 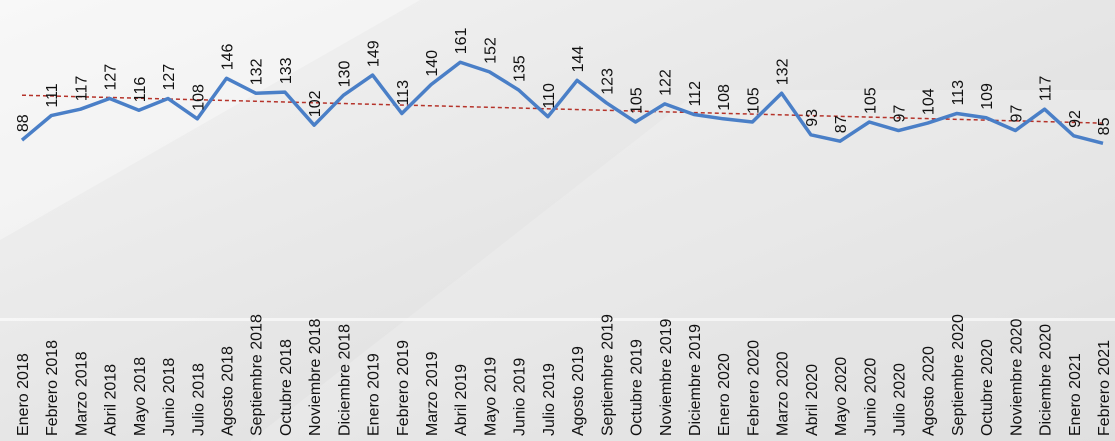 I want to click on band-line, so click(x=557, y=319).